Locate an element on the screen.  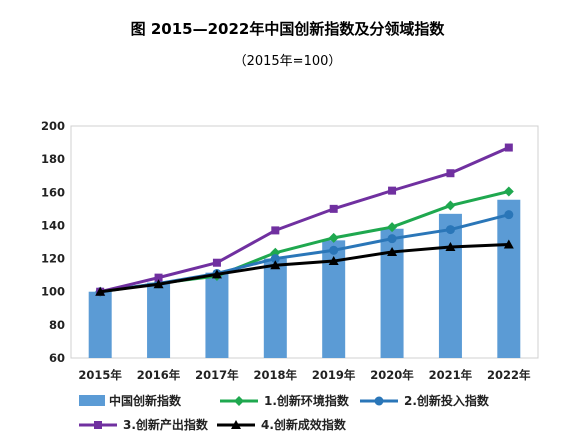
legend-label: 2.创新投入指数 is located at coordinates (447, 400).